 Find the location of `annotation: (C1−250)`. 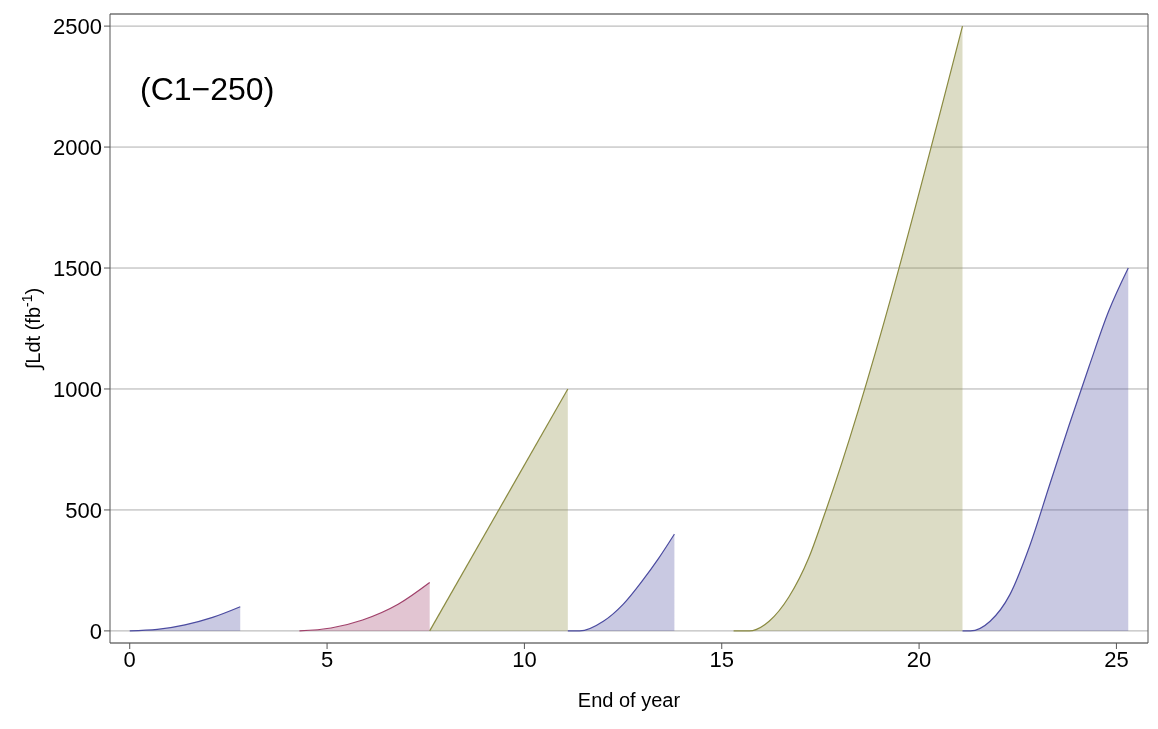

annotation: (C1−250) is located at coordinates (207, 89).